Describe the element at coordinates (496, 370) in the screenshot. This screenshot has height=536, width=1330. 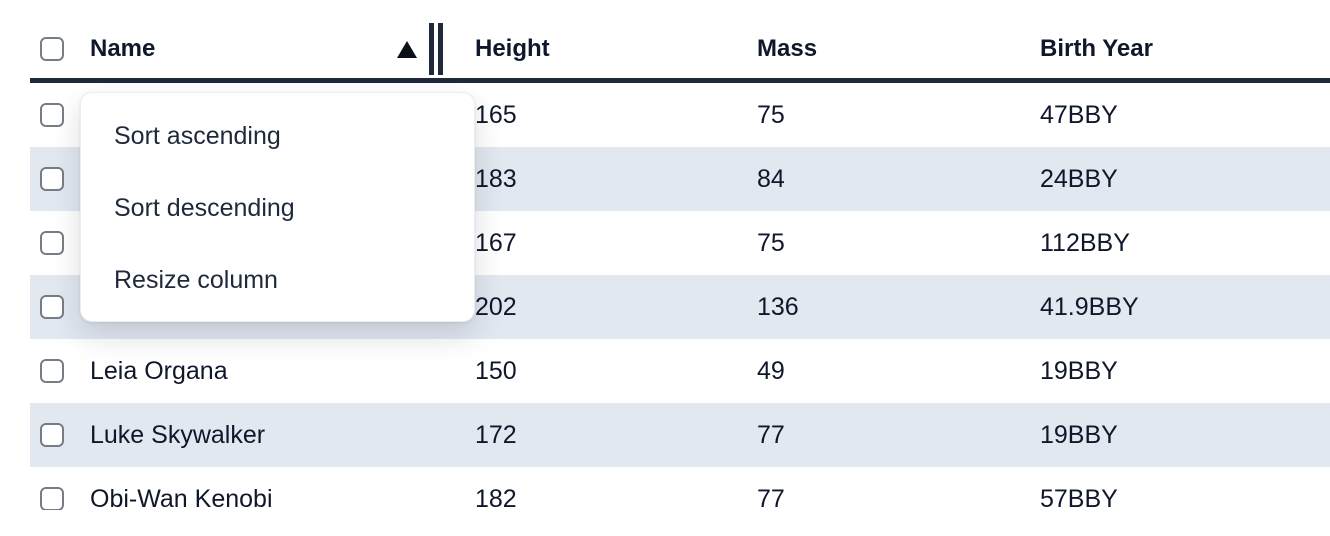
I see `cell-height: 150` at that location.